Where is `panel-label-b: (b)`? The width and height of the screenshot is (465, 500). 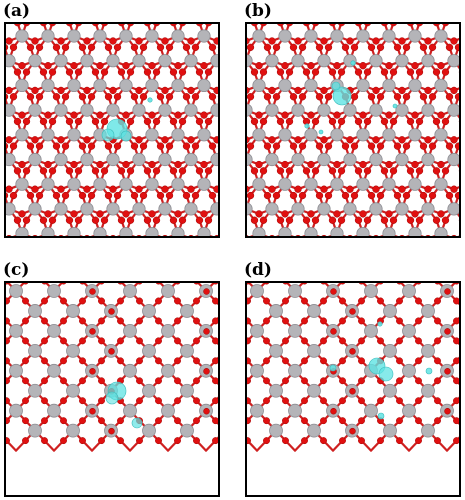 panel-label-b: (b) is located at coordinates (258, 11).